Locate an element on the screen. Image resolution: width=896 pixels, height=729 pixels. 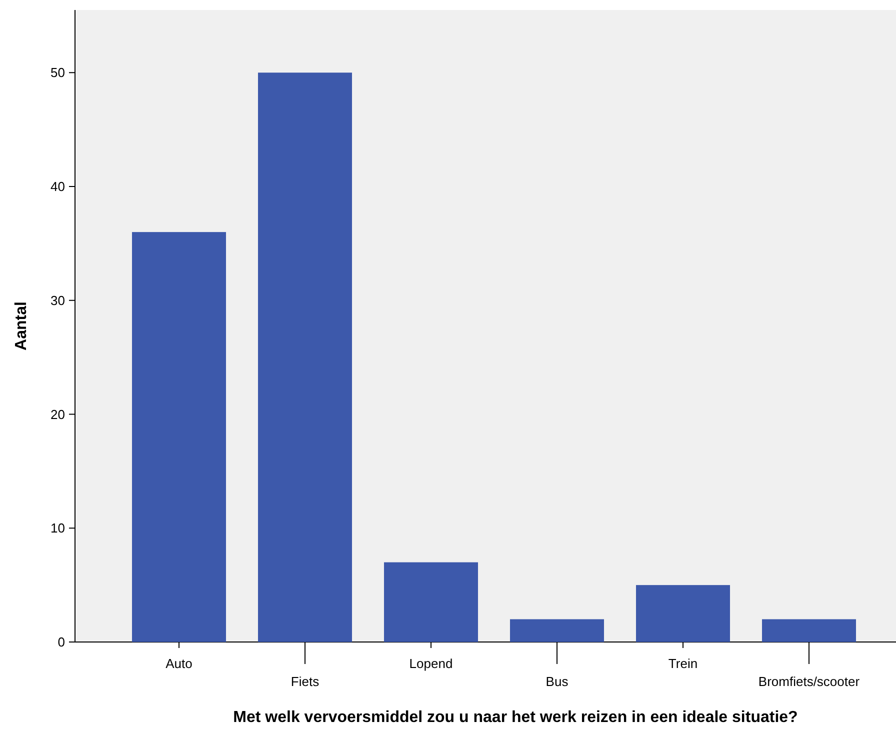
y-axis-title: Aantal is located at coordinates (21, 326).